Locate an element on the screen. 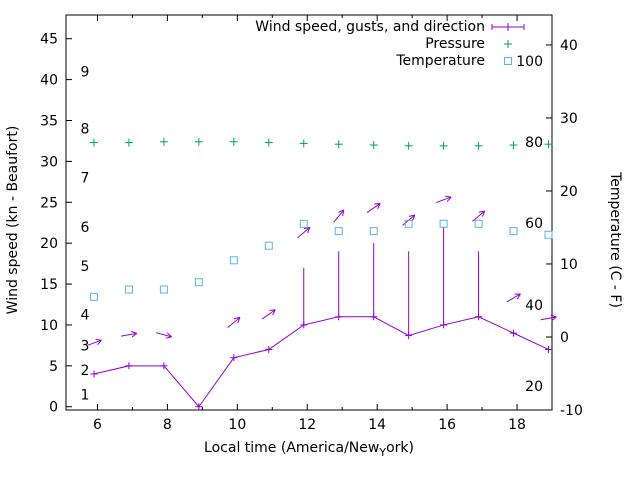 The height and width of the screenshot is (484, 640). left-tick-label: 30 is located at coordinates (49, 162).